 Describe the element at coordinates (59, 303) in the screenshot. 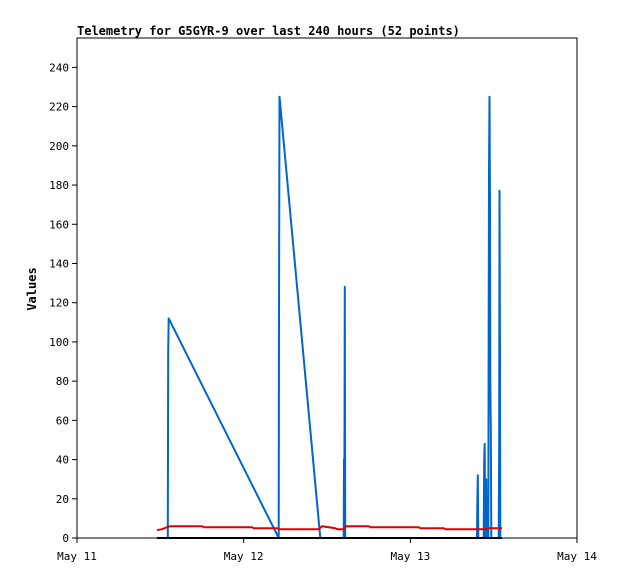

I see `y-tick-label: 120` at that location.